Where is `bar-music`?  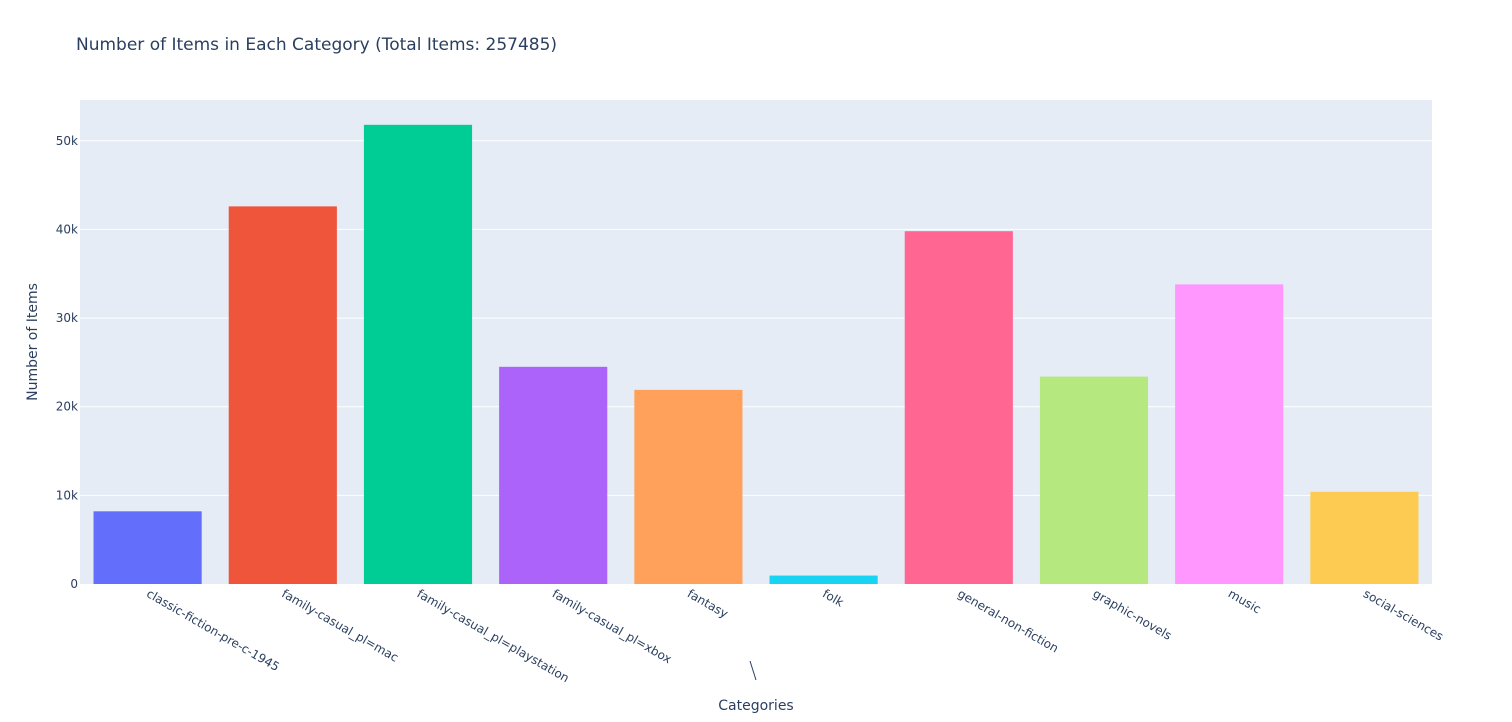 bar-music is located at coordinates (1229, 434).